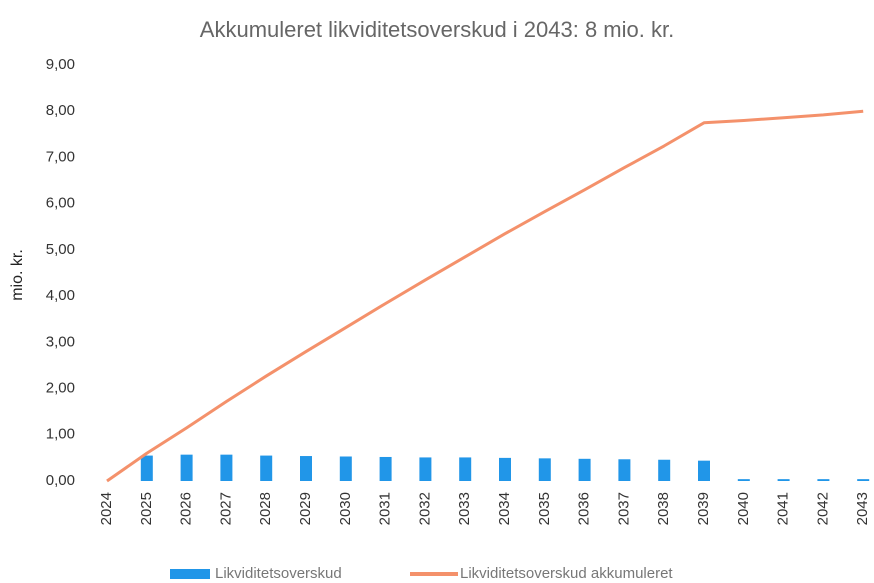  What do you see at coordinates (663, 508) in the screenshot?
I see `x-tick-label: 2038` at bounding box center [663, 508].